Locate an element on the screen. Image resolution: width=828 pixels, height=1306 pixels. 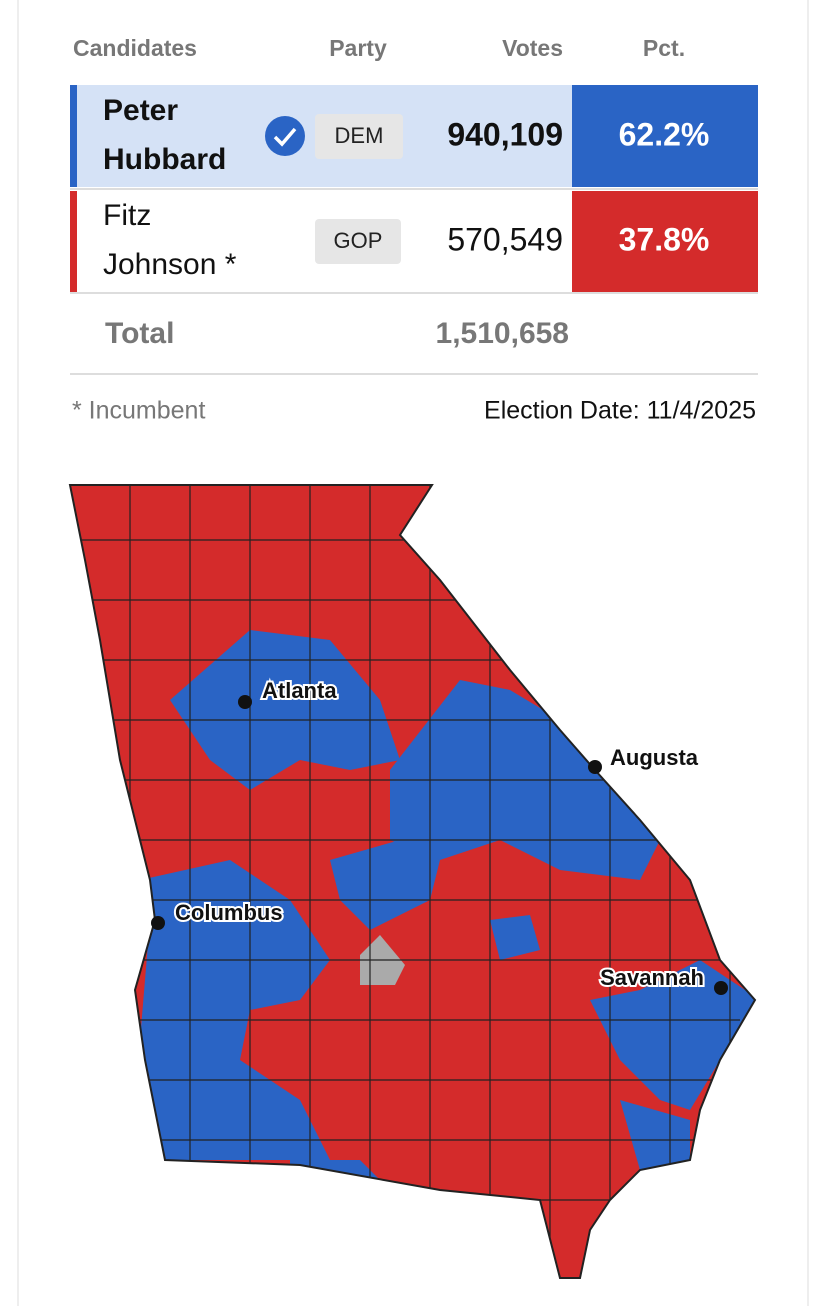
city-label: Savannah is located at coordinates (652, 977).